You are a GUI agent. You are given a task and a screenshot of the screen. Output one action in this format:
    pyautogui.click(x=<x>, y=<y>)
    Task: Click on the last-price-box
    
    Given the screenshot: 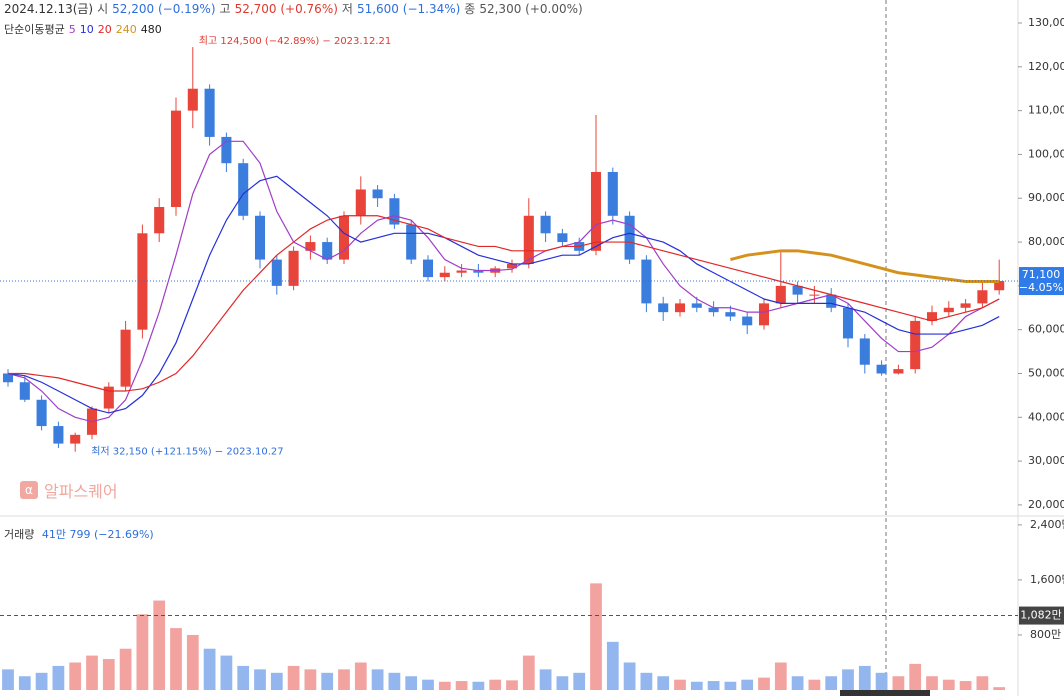 What is the action you would take?
    pyautogui.click(x=1041, y=281)
    